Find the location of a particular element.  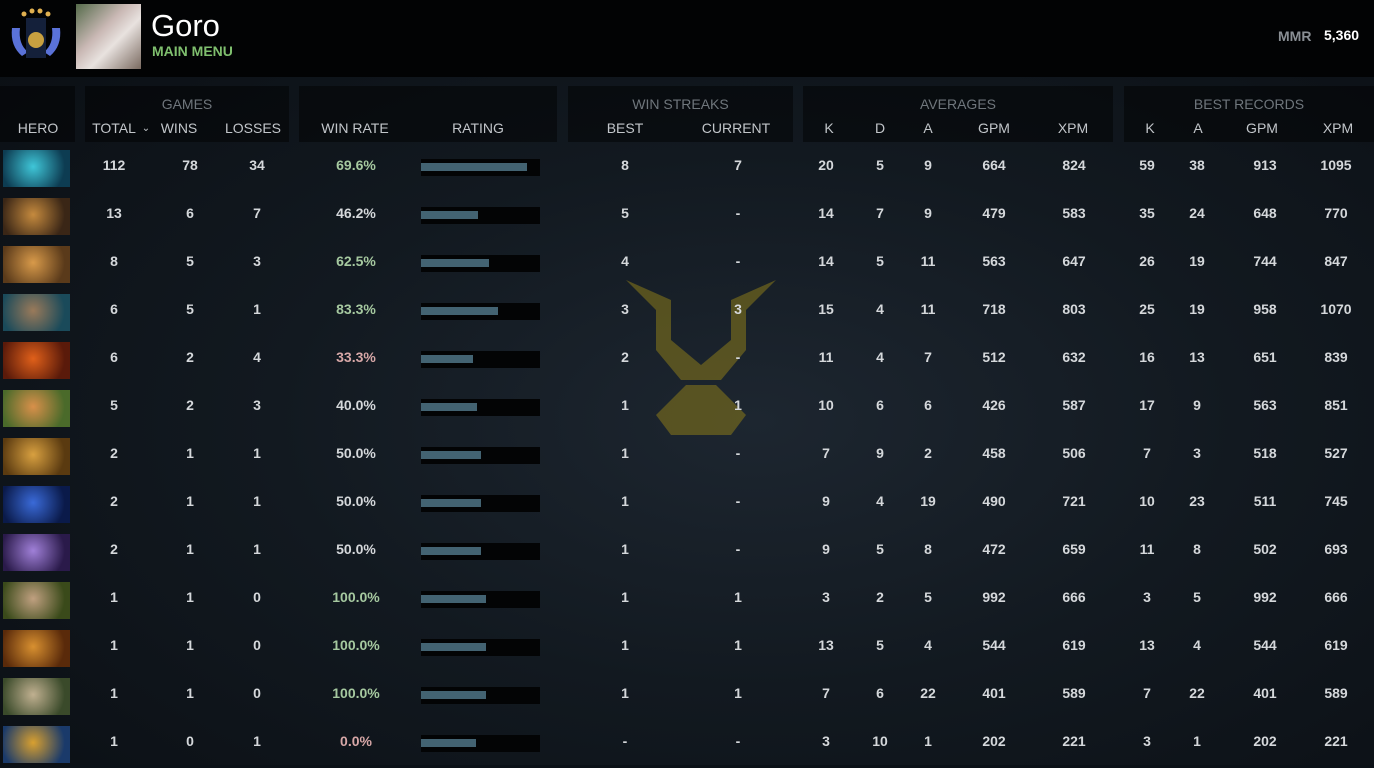

avatar is located at coordinates (108, 36).